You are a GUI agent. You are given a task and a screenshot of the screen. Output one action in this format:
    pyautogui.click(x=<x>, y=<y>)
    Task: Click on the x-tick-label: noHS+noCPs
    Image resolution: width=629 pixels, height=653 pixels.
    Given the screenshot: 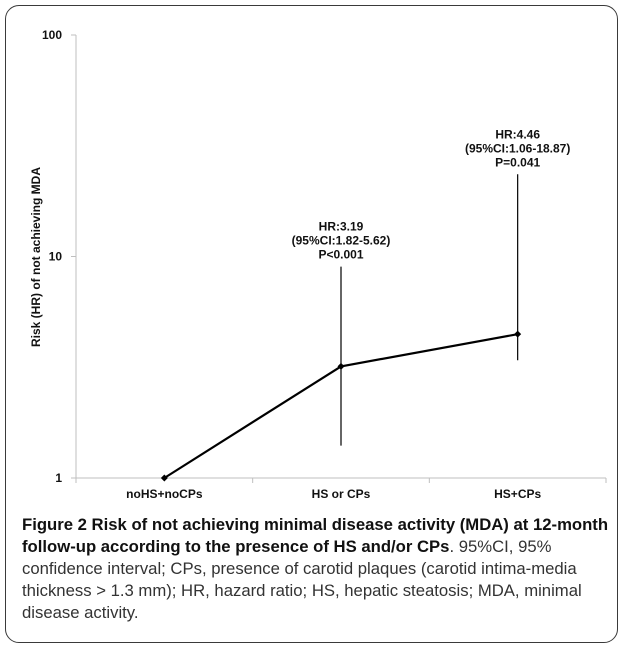 What is the action you would take?
    pyautogui.click(x=164, y=494)
    